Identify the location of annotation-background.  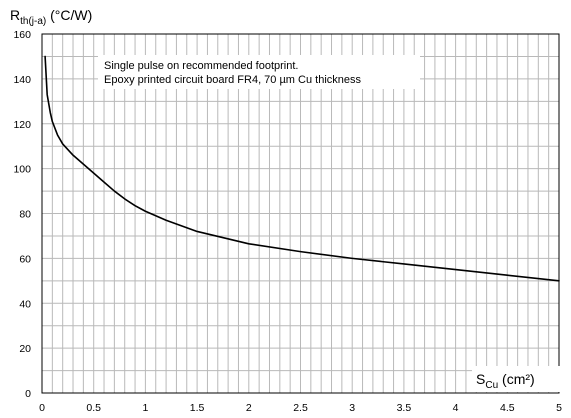
(259, 72).